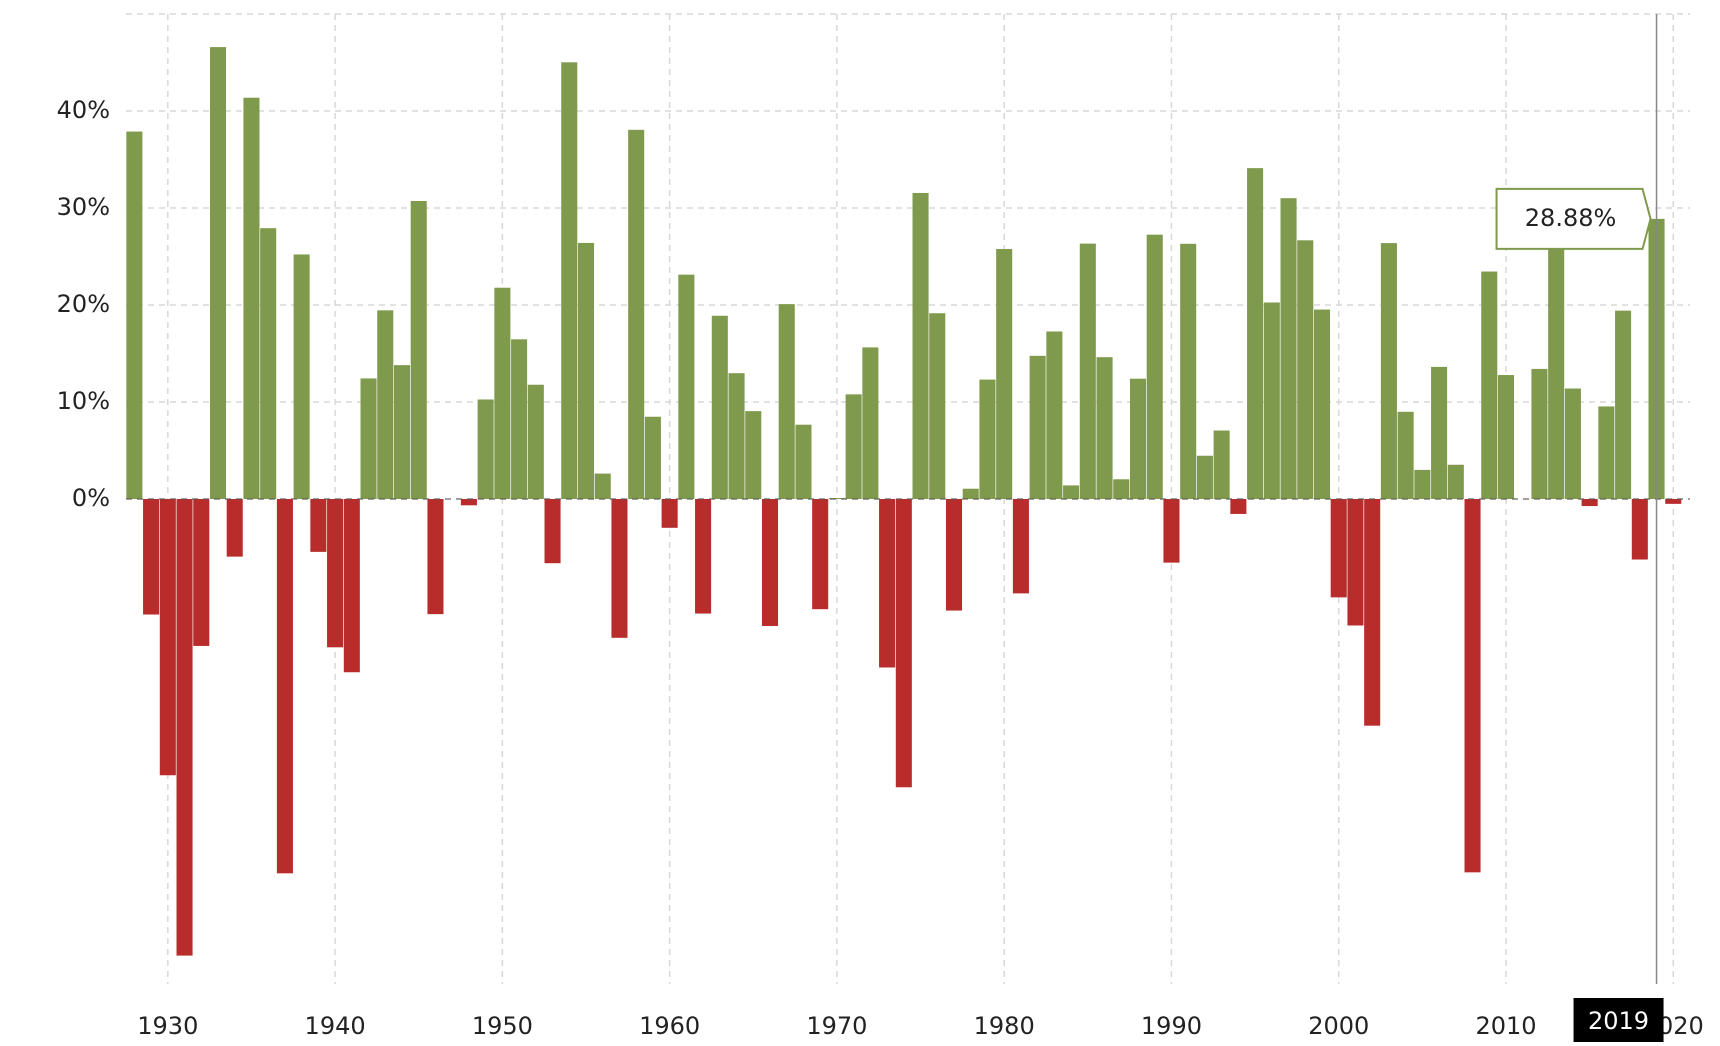 Image resolution: width=1720 pixels, height=1046 pixels. What do you see at coordinates (83, 304) in the screenshot?
I see `y-tick-label: 20%` at bounding box center [83, 304].